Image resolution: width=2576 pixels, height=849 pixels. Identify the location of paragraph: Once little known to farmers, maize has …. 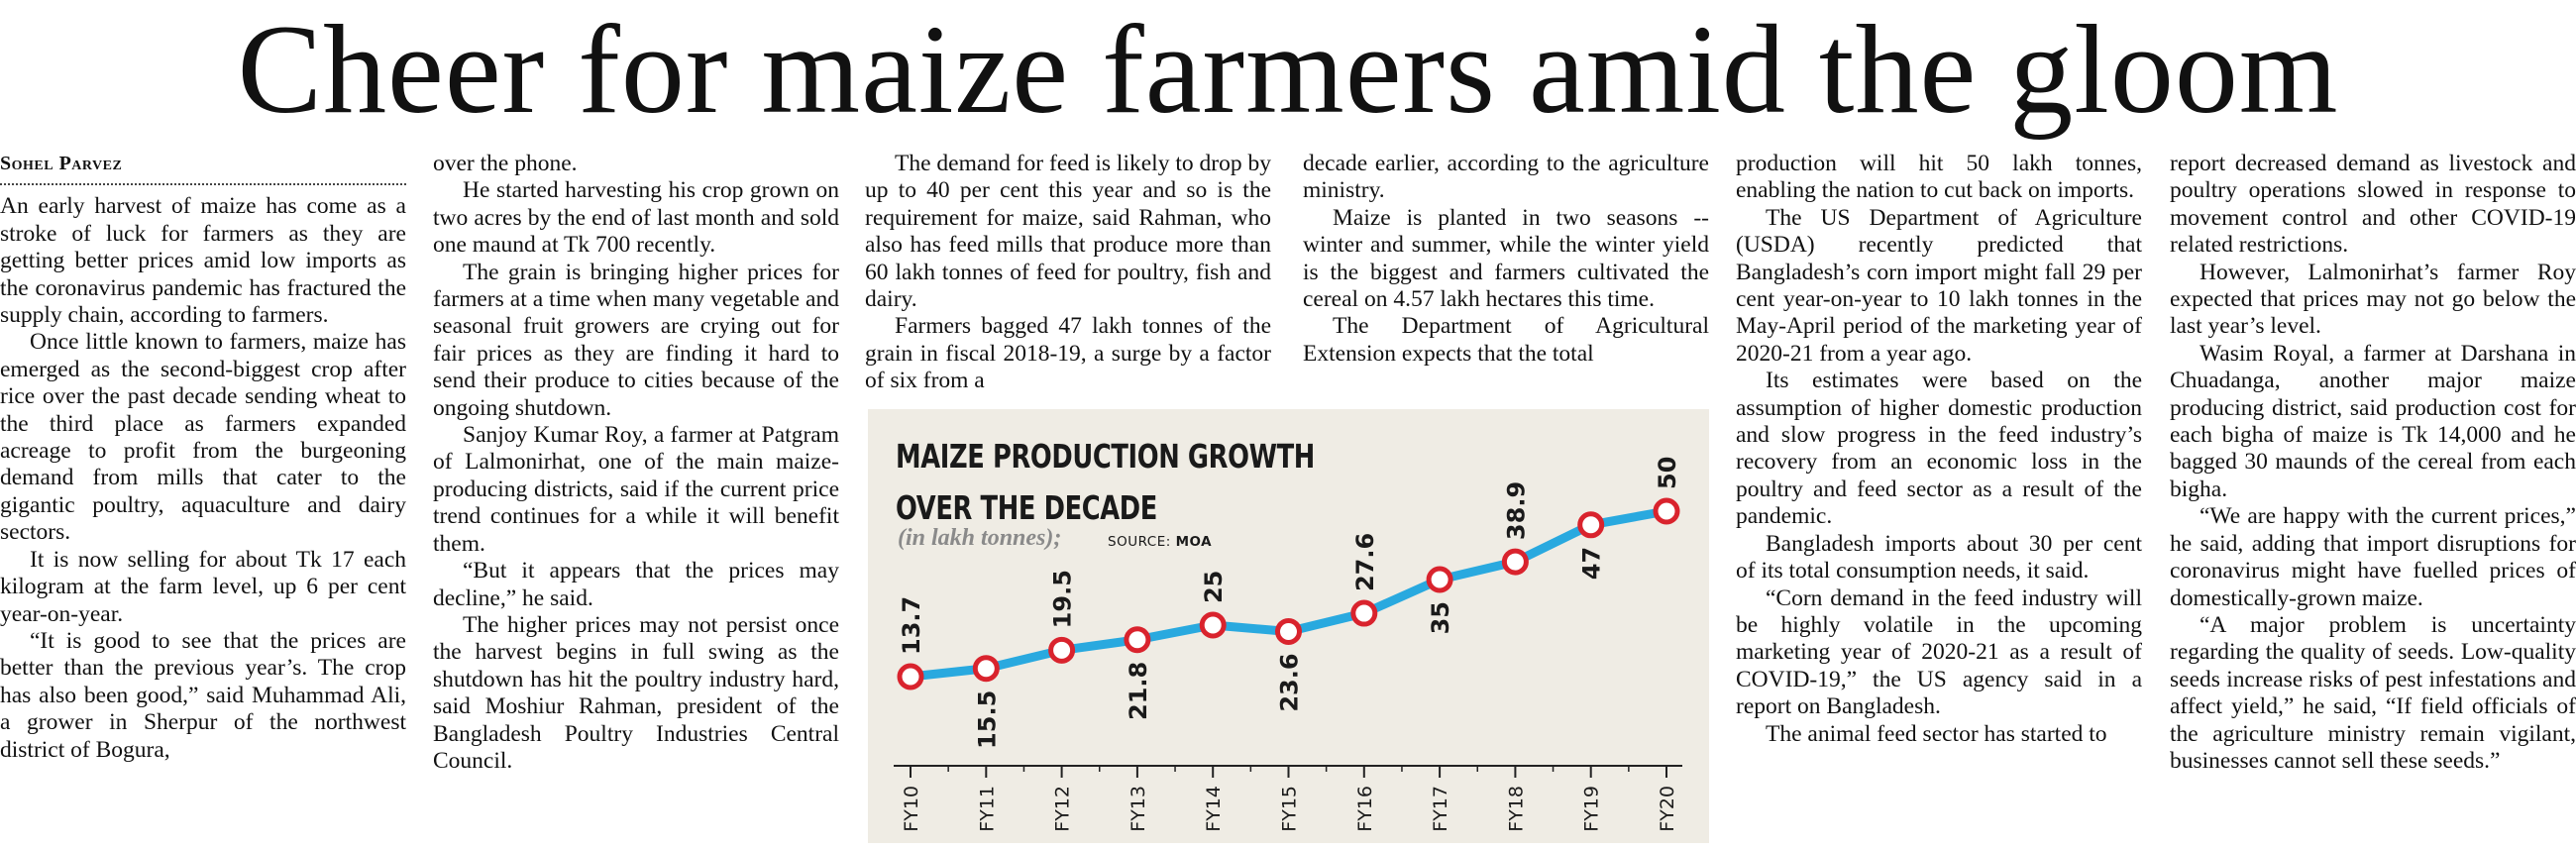
(203, 438).